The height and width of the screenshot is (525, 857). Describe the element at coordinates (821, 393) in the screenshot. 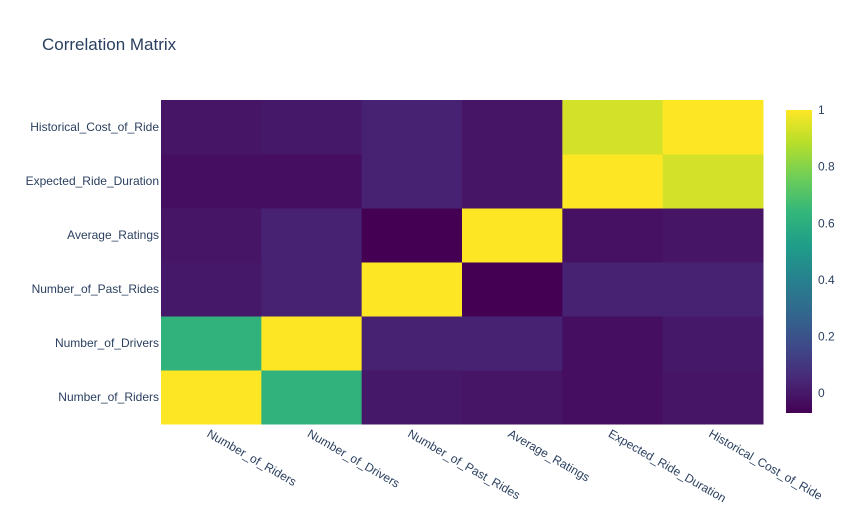

I see `colorbar-tick-label: 0` at that location.